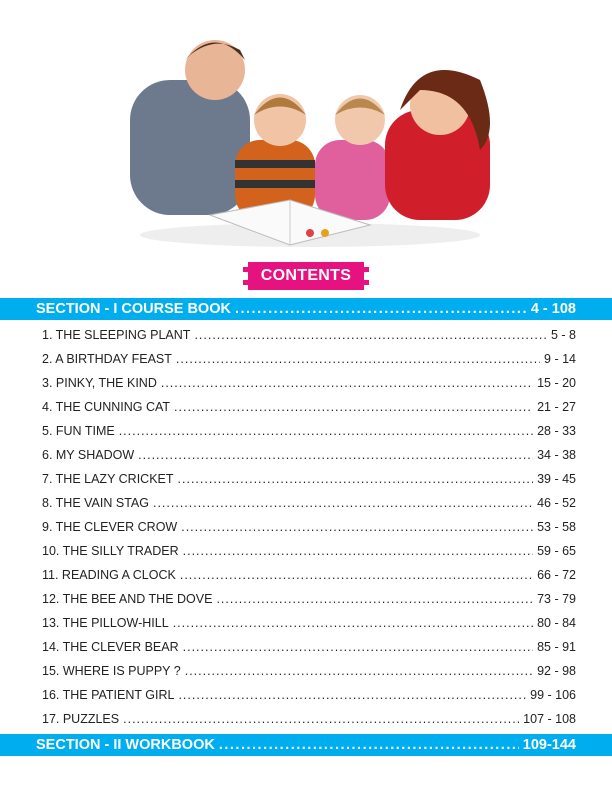 This screenshot has width=612, height=792. What do you see at coordinates (106, 407) in the screenshot?
I see `entry-title: 4. THE CUNNING CAT` at bounding box center [106, 407].